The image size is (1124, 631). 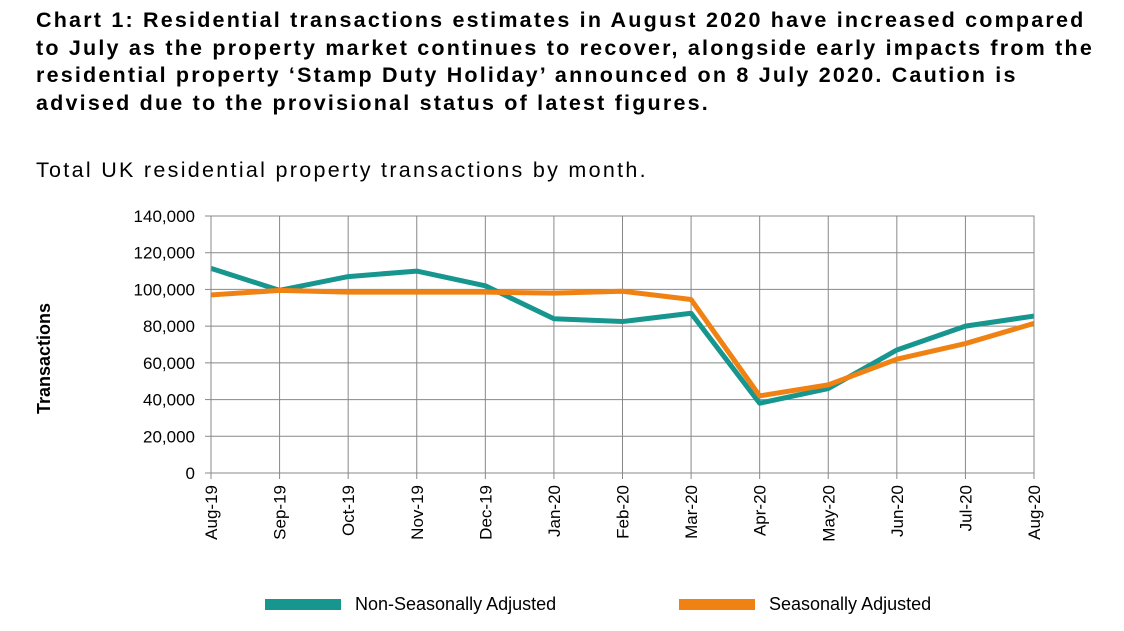 I want to click on x-tick-label: Feb-20, so click(x=623, y=512).